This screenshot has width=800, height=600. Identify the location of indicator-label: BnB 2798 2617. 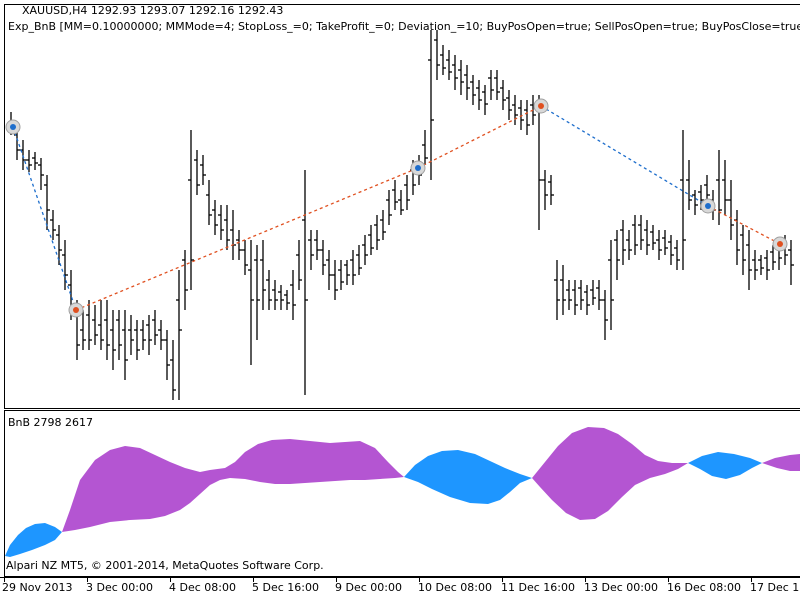
(51, 422).